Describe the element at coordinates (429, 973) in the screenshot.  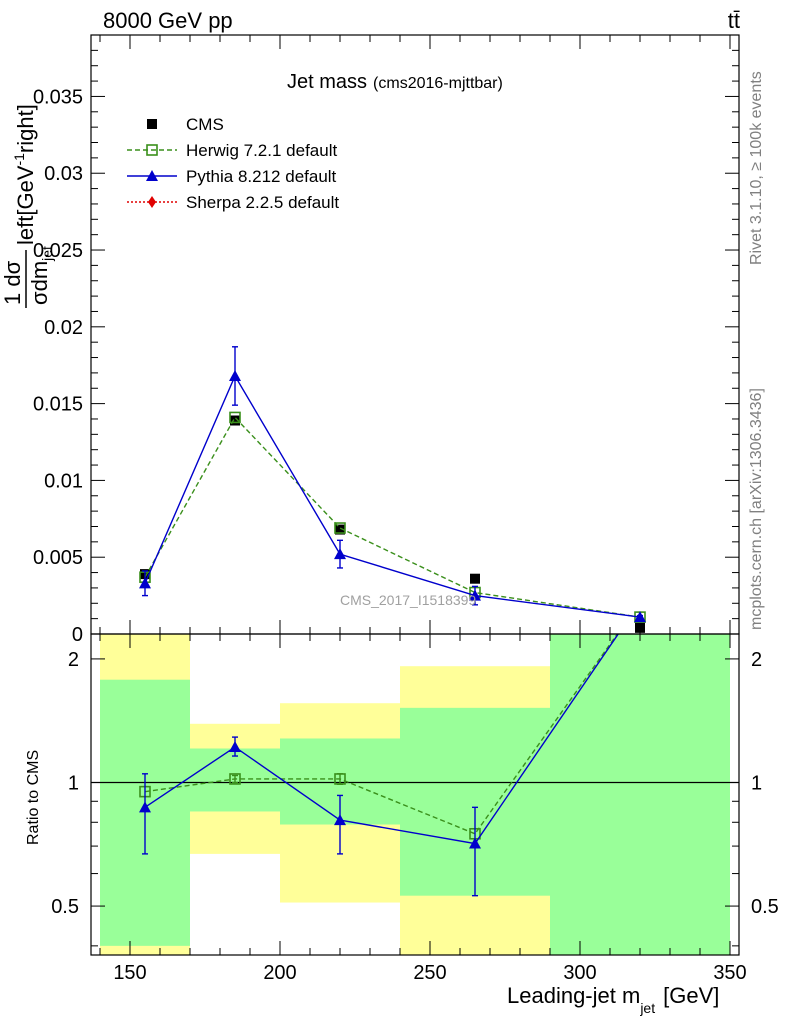
I see `x-tick-label: 250` at that location.